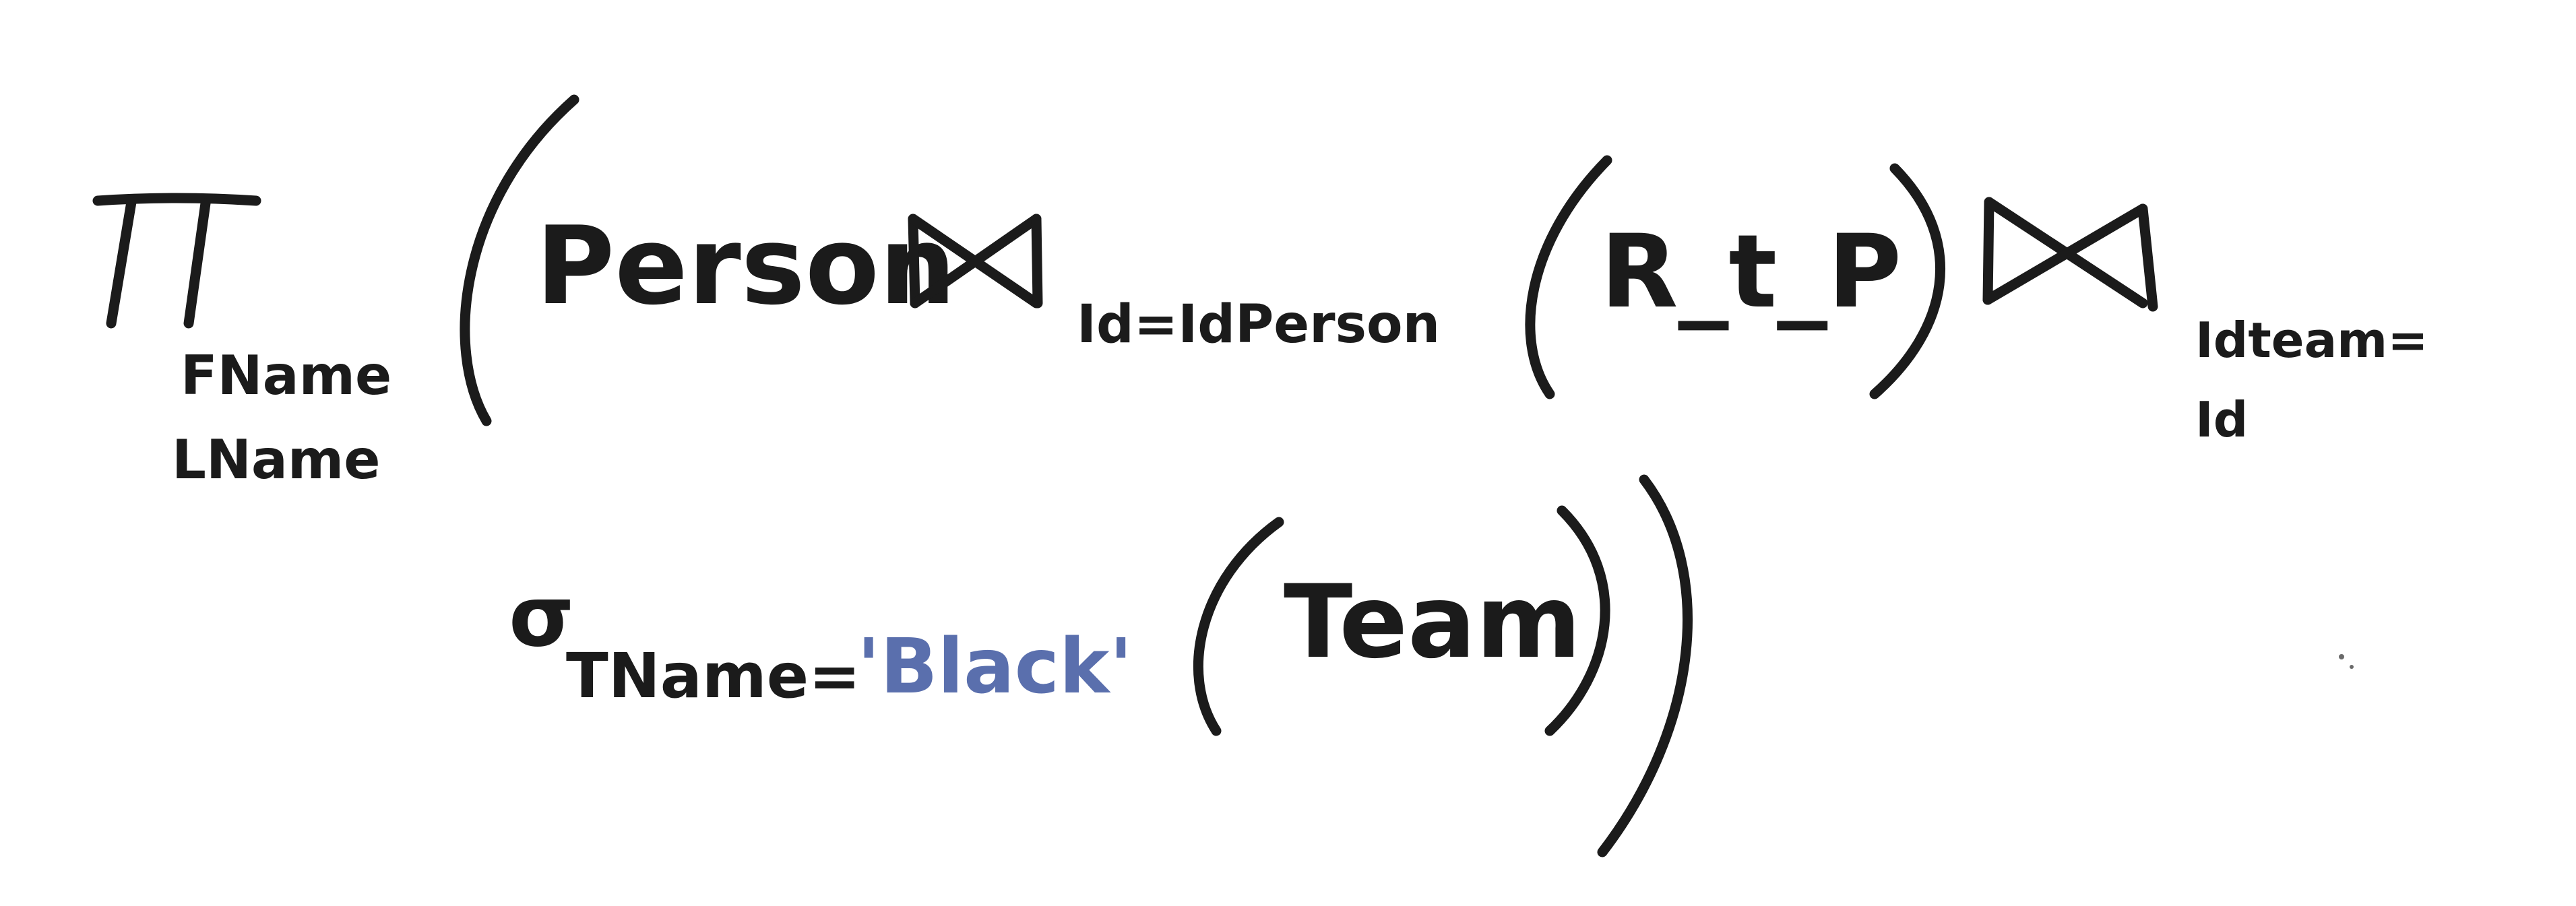 Image resolution: width=2576 pixels, height=906 pixels. Describe the element at coordinates (2065, 254) in the screenshot. I see `join-2-diagonal-up` at that location.